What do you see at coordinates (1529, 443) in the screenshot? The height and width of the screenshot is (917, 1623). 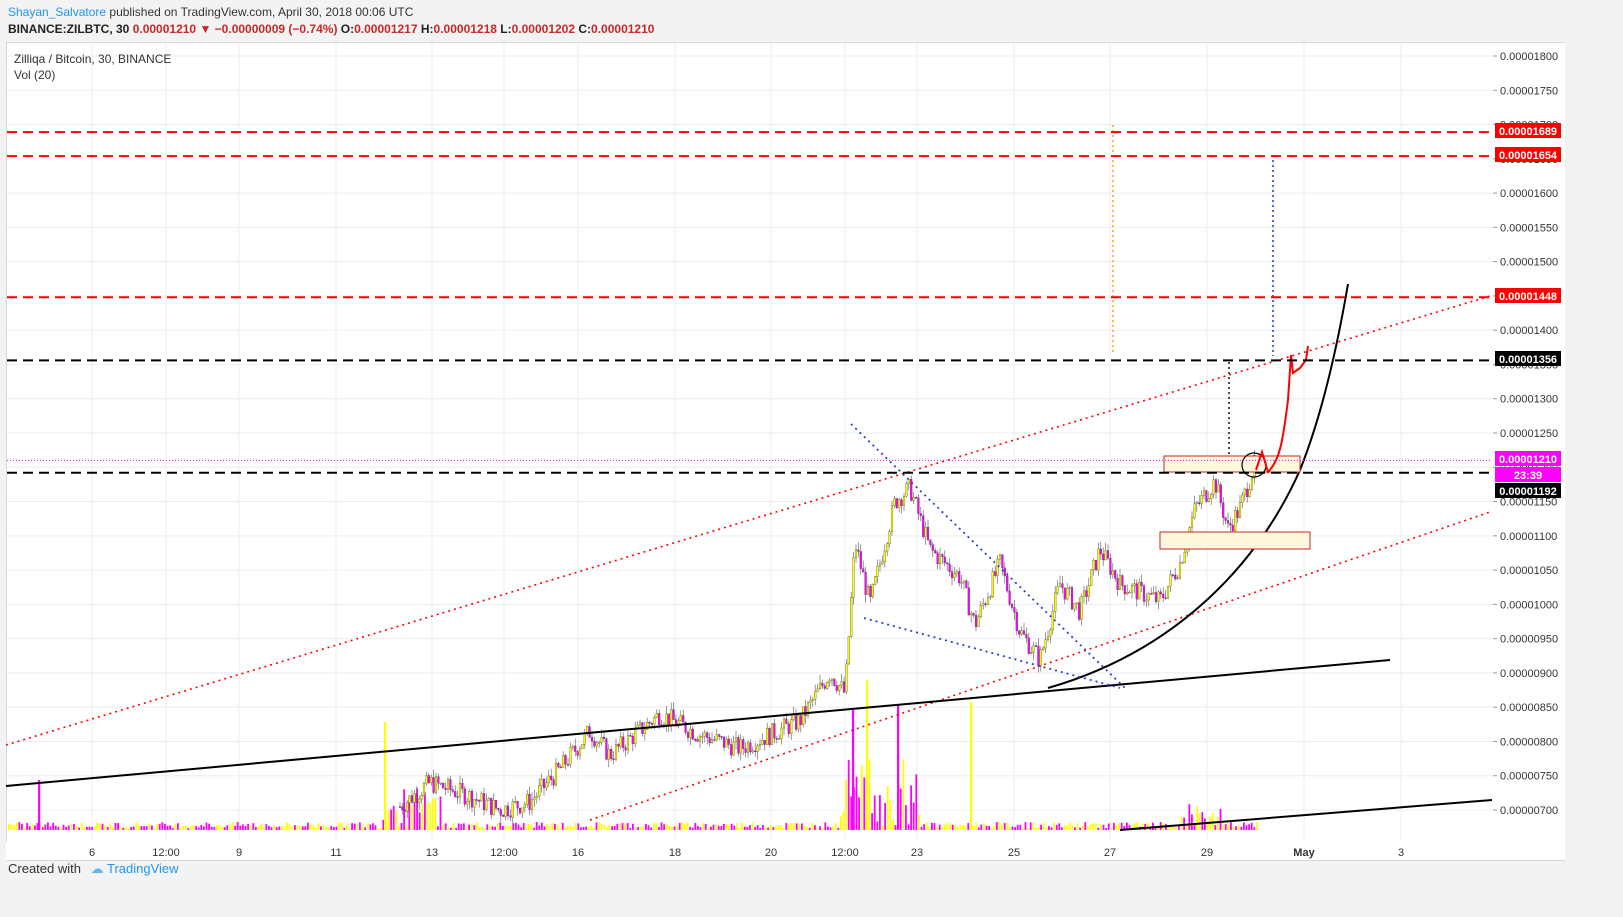 I see `price-axis` at bounding box center [1529, 443].